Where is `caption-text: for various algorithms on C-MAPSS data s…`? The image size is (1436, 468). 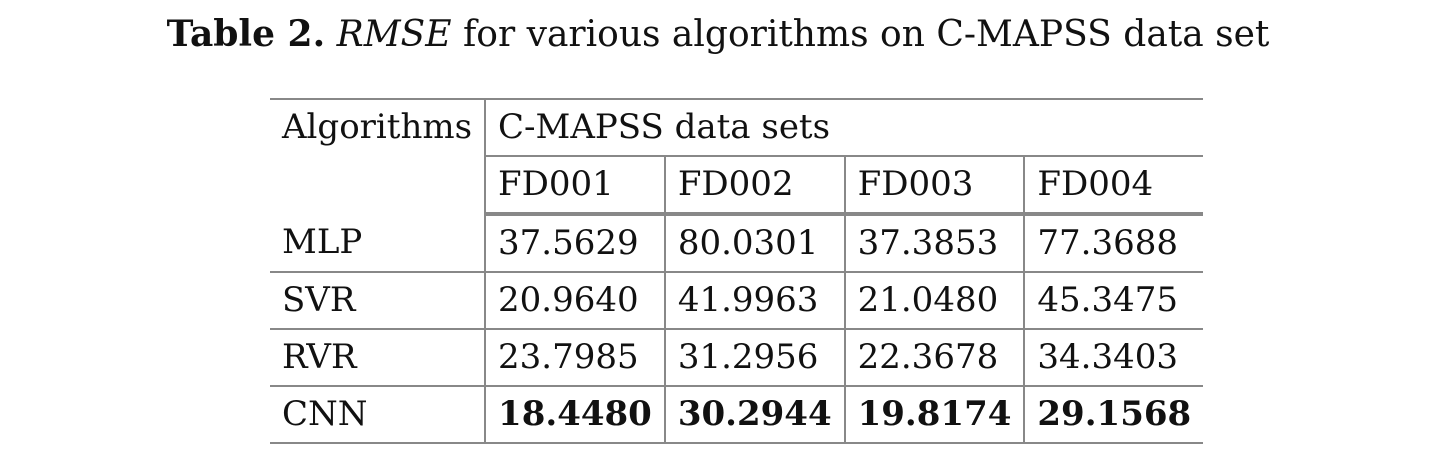 caption-text: for various algorithms on C-MAPSS data s… is located at coordinates (866, 34).